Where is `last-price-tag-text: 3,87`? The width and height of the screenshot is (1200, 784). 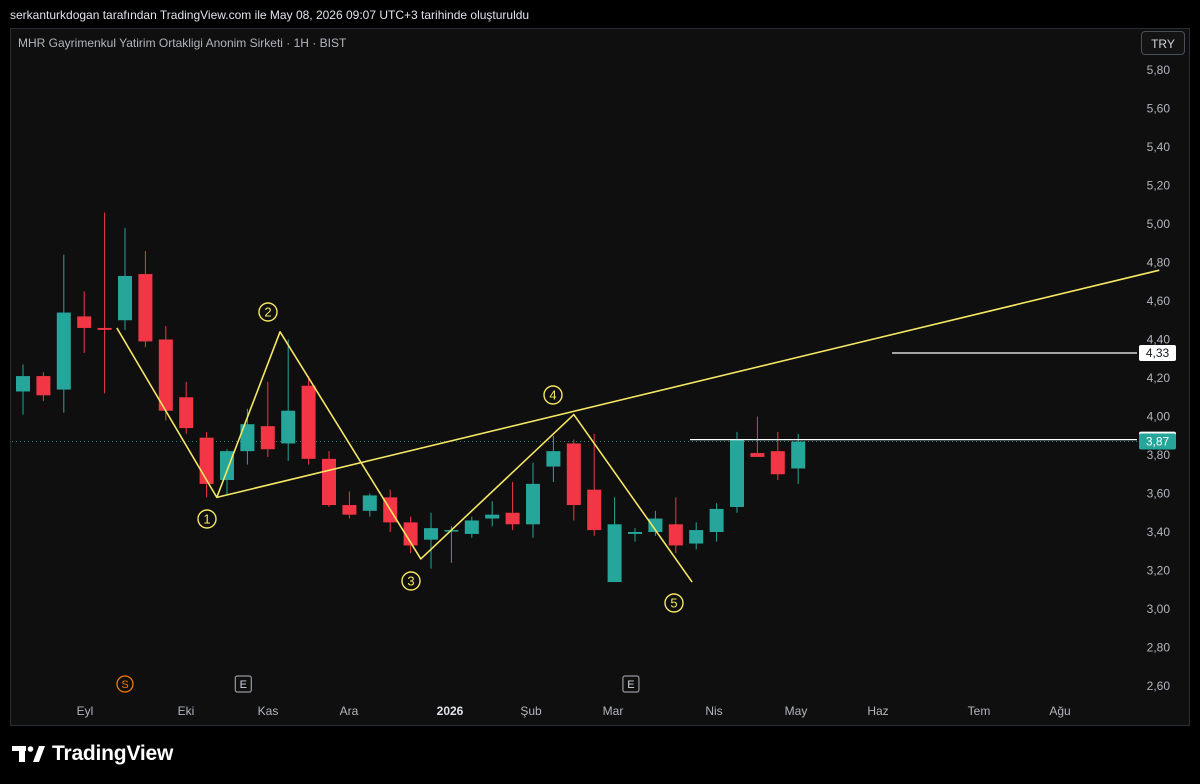
last-price-tag-text: 3,87 is located at coordinates (1158, 442).